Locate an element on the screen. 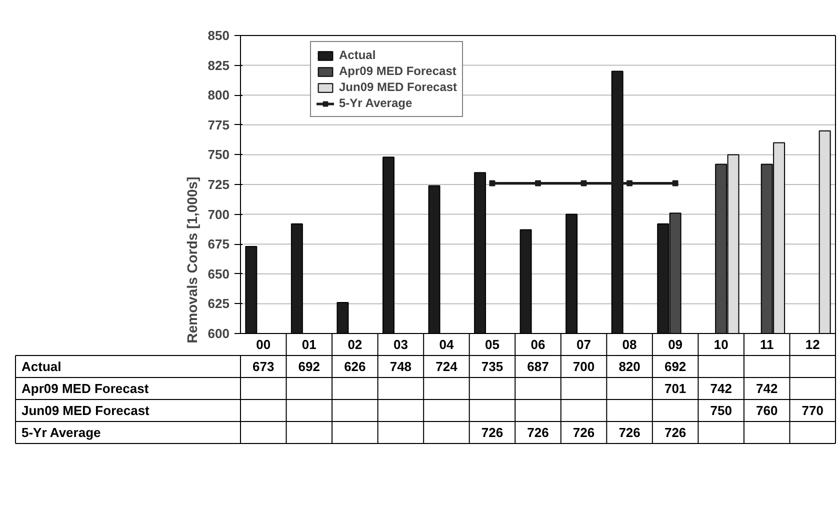 The height and width of the screenshot is (519, 840). data-label: 626 is located at coordinates (355, 366).